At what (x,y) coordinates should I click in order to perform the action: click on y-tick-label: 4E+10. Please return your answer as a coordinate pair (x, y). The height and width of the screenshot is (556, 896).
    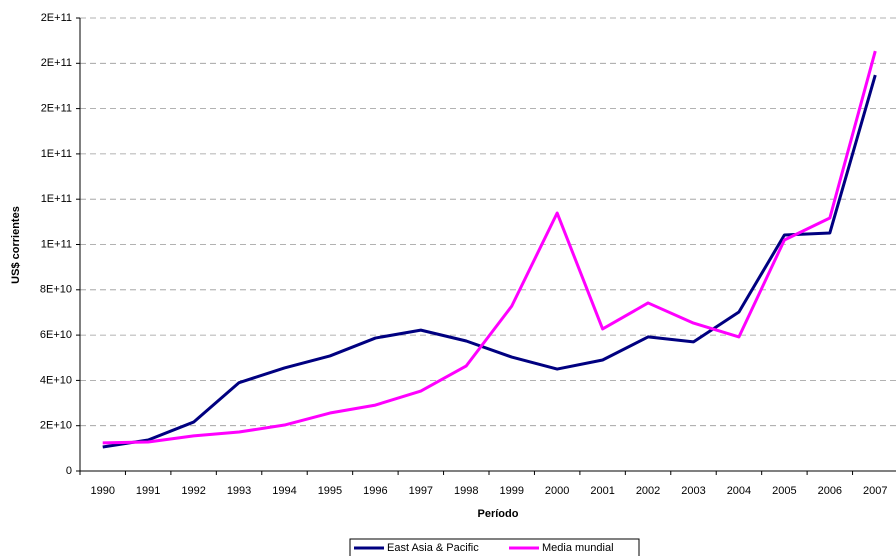
    Looking at the image, I should click on (56, 380).